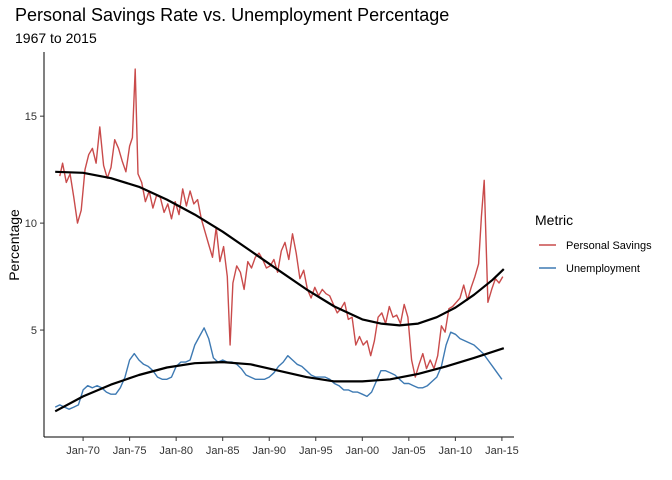  Describe the element at coordinates (609, 246) in the screenshot. I see `legend-label-0: Personal Savings` at that location.